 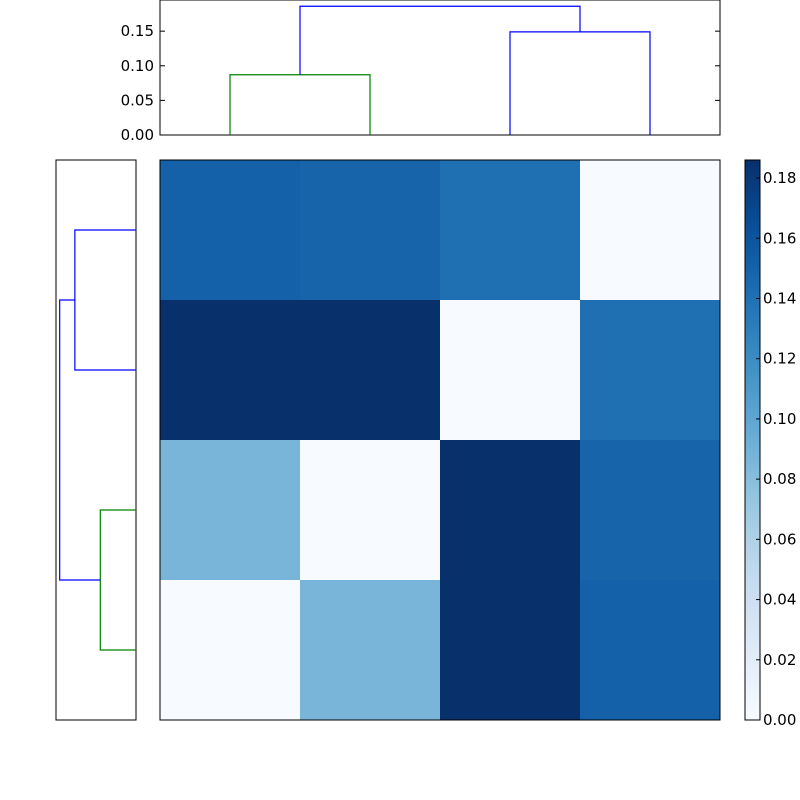 I want to click on y-tick-label: 0.15, so click(x=137, y=31).